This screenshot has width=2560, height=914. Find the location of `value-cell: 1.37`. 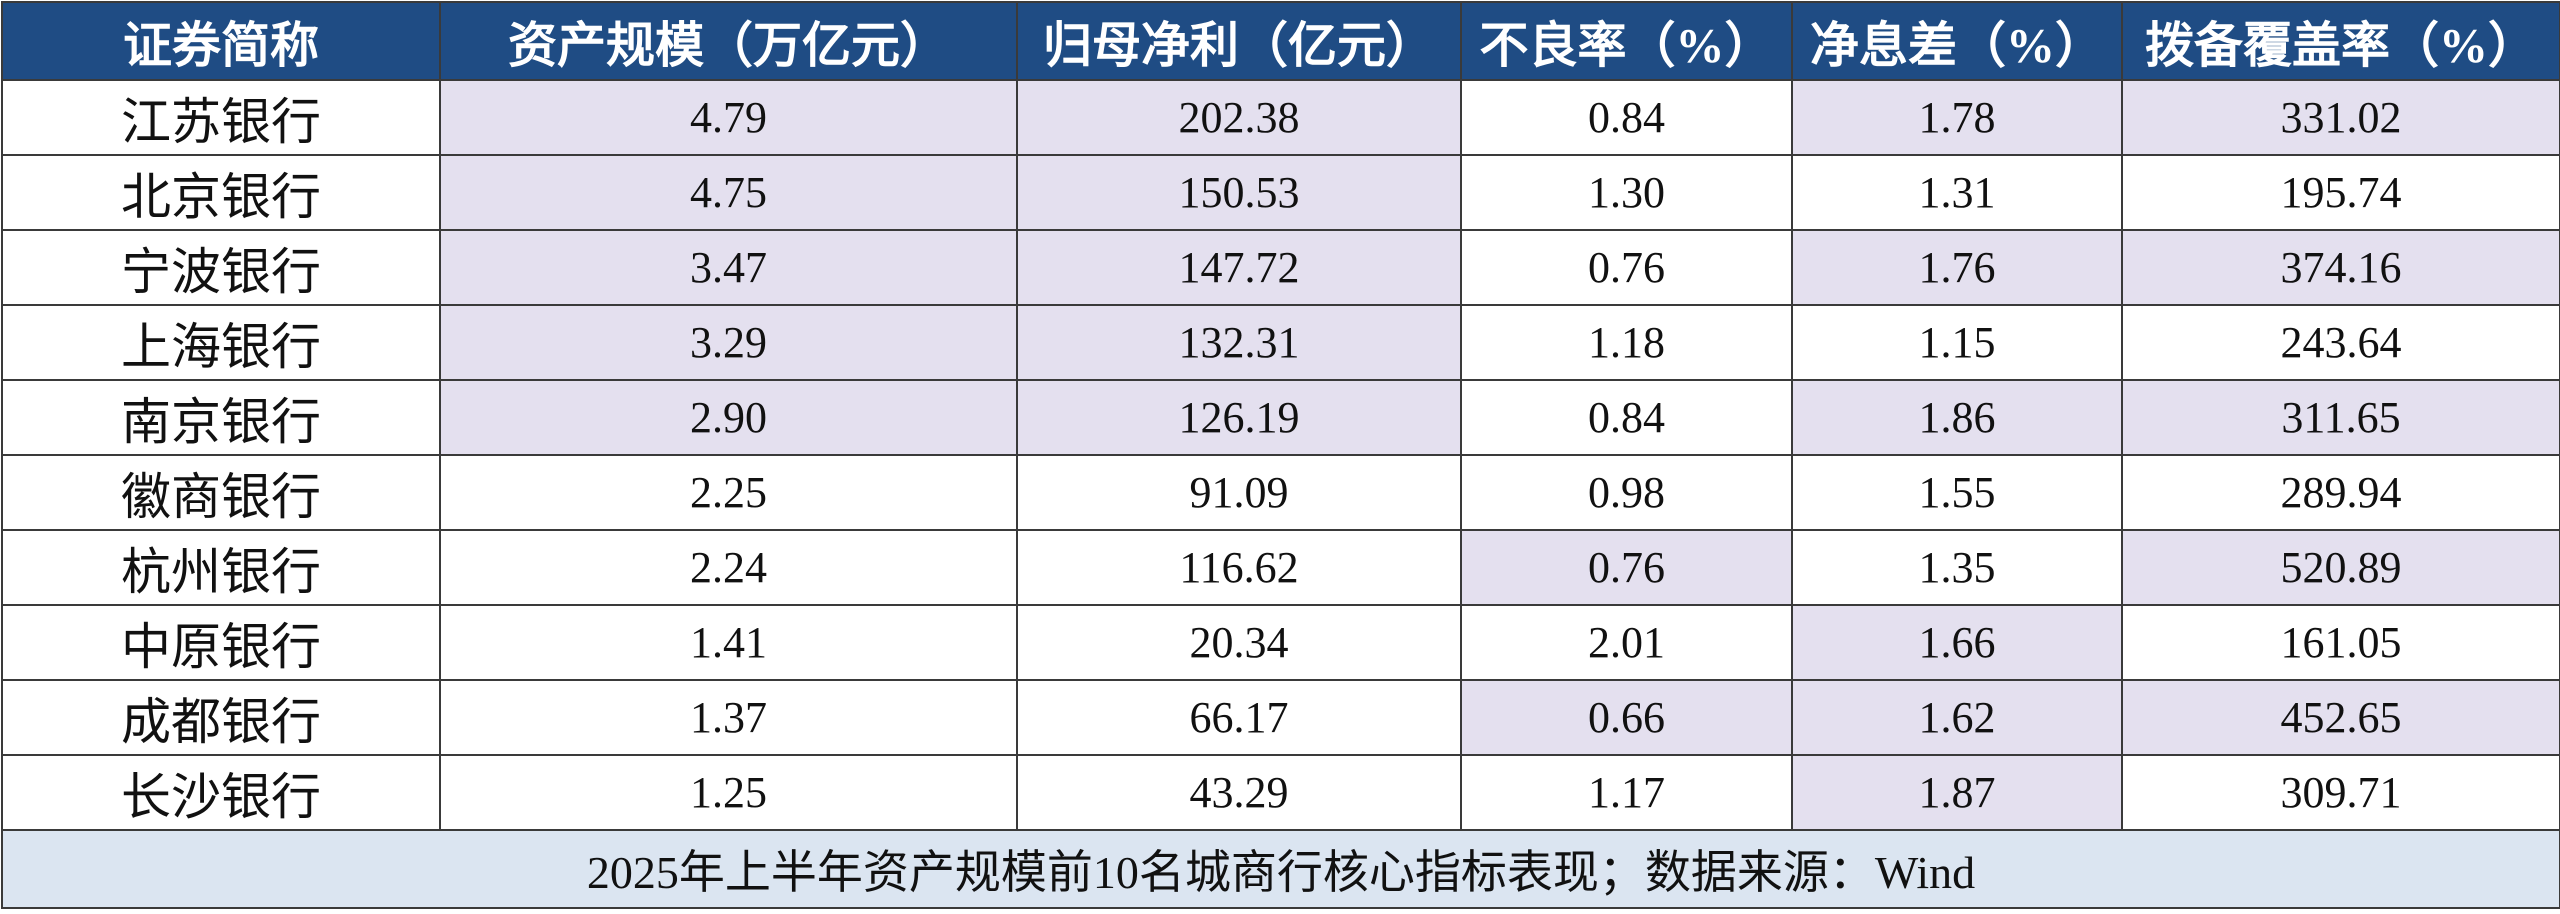

value-cell: 1.37 is located at coordinates (728, 717).